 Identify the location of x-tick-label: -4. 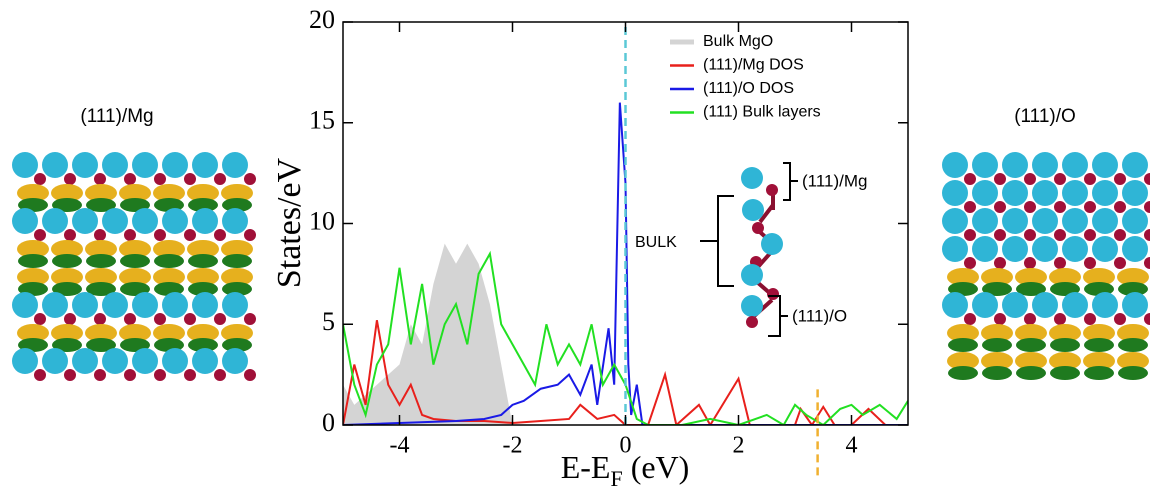
(400, 446).